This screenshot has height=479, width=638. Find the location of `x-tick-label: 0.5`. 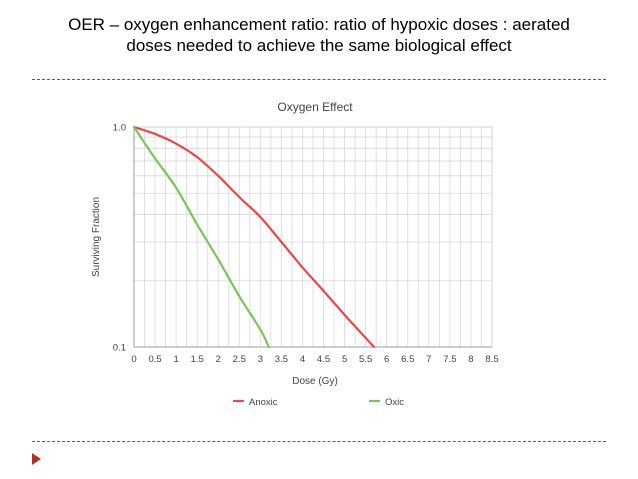

x-tick-label: 0.5 is located at coordinates (154, 359).